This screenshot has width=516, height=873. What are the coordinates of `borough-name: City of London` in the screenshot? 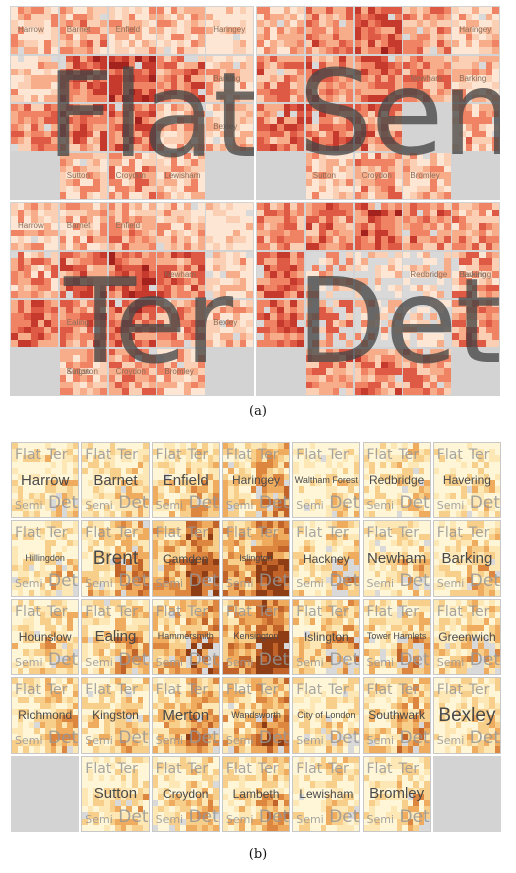 It's located at (326, 714).